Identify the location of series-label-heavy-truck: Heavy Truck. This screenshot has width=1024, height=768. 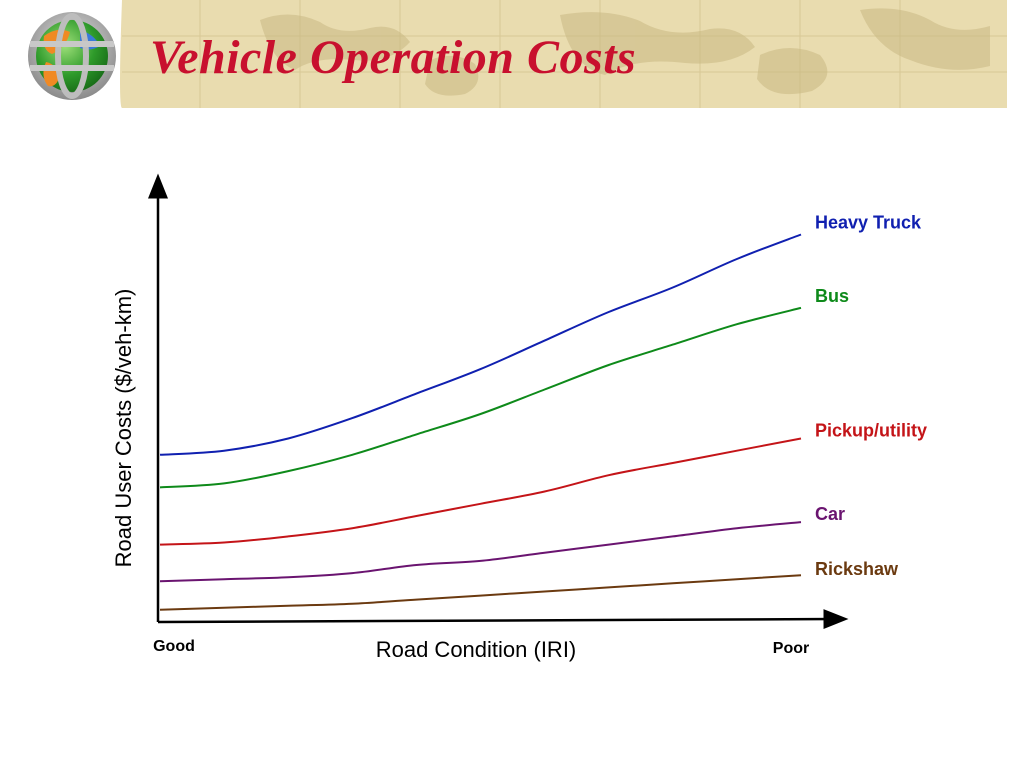
(868, 223).